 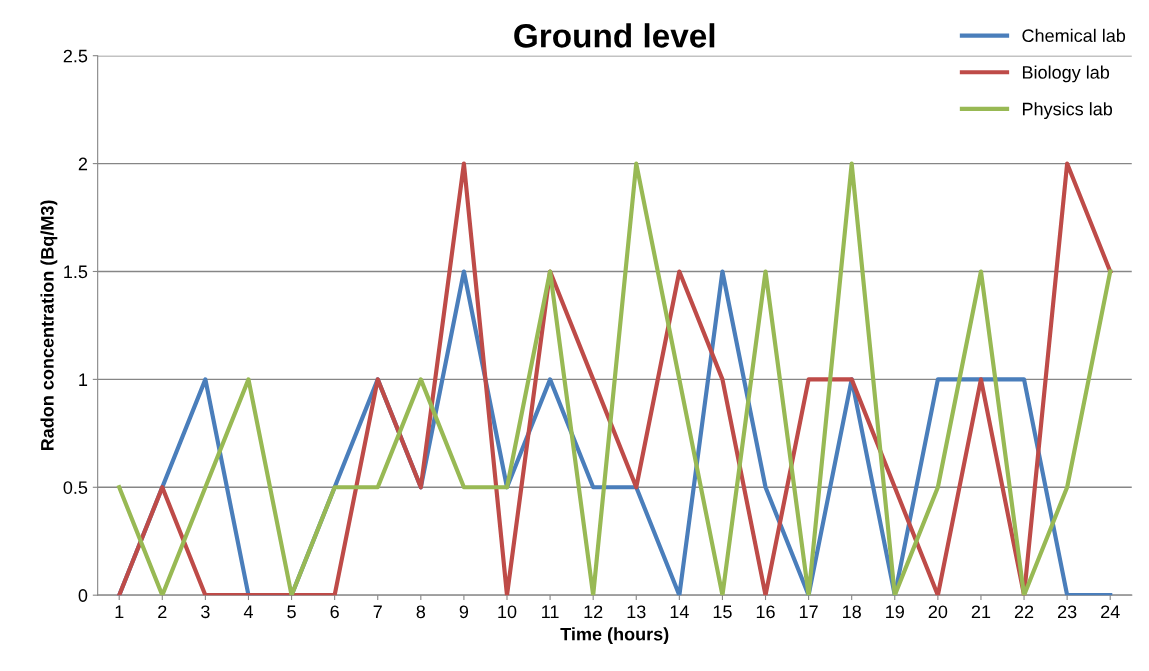 I want to click on y-tick-label: 0.5, so click(x=75, y=487).